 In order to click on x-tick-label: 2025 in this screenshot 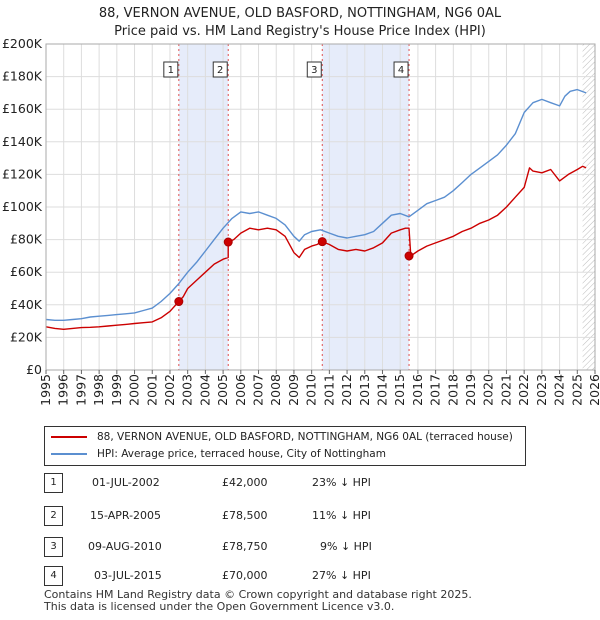, I will do `click(576, 390)`.